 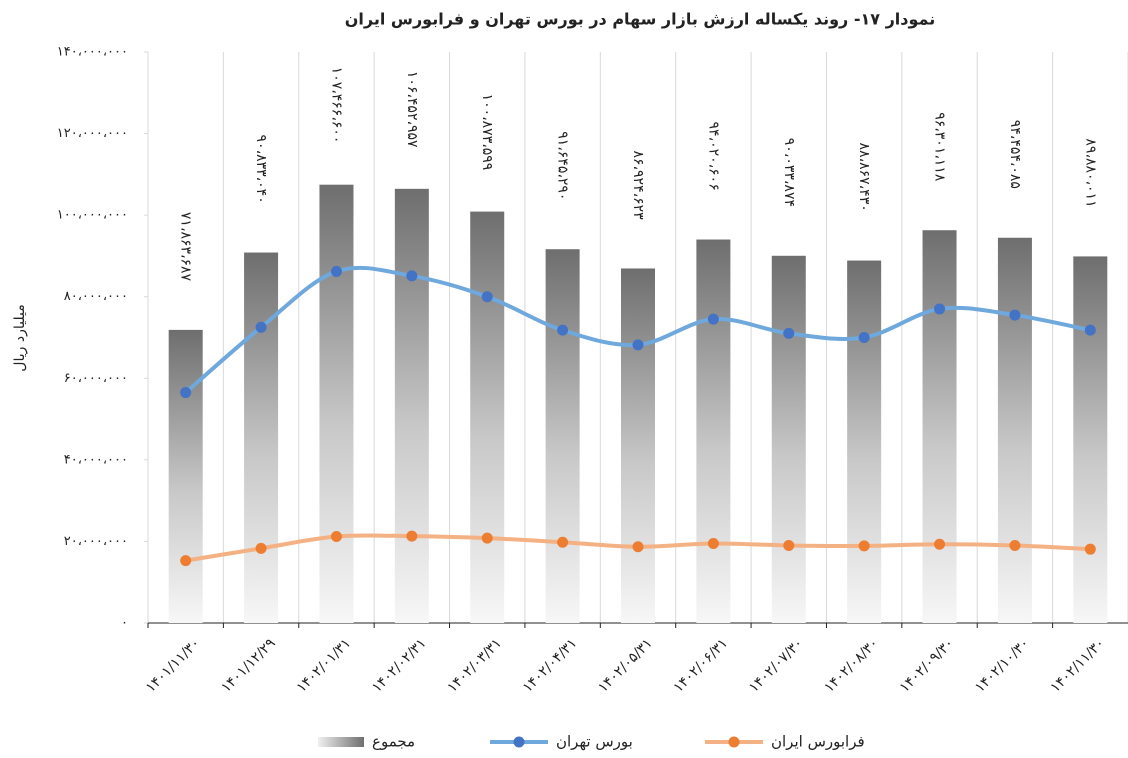 I want to click on data-label: ۹۰،۸۳۳،۰۴۰, so click(x=261, y=169).